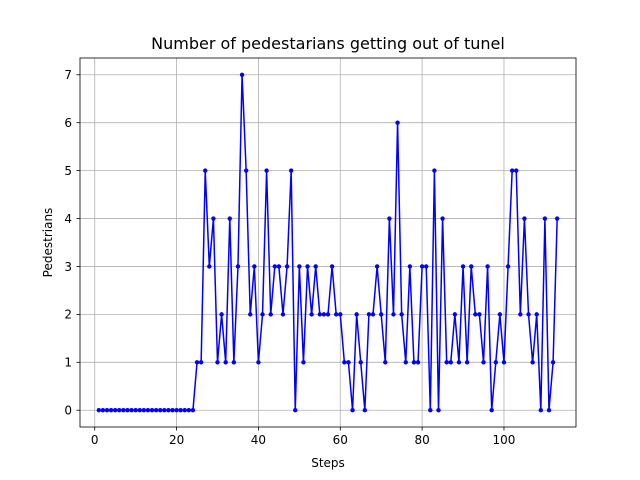 This screenshot has width=640, height=480. What do you see at coordinates (504, 440) in the screenshot?
I see `x-tick-label: 100` at bounding box center [504, 440].